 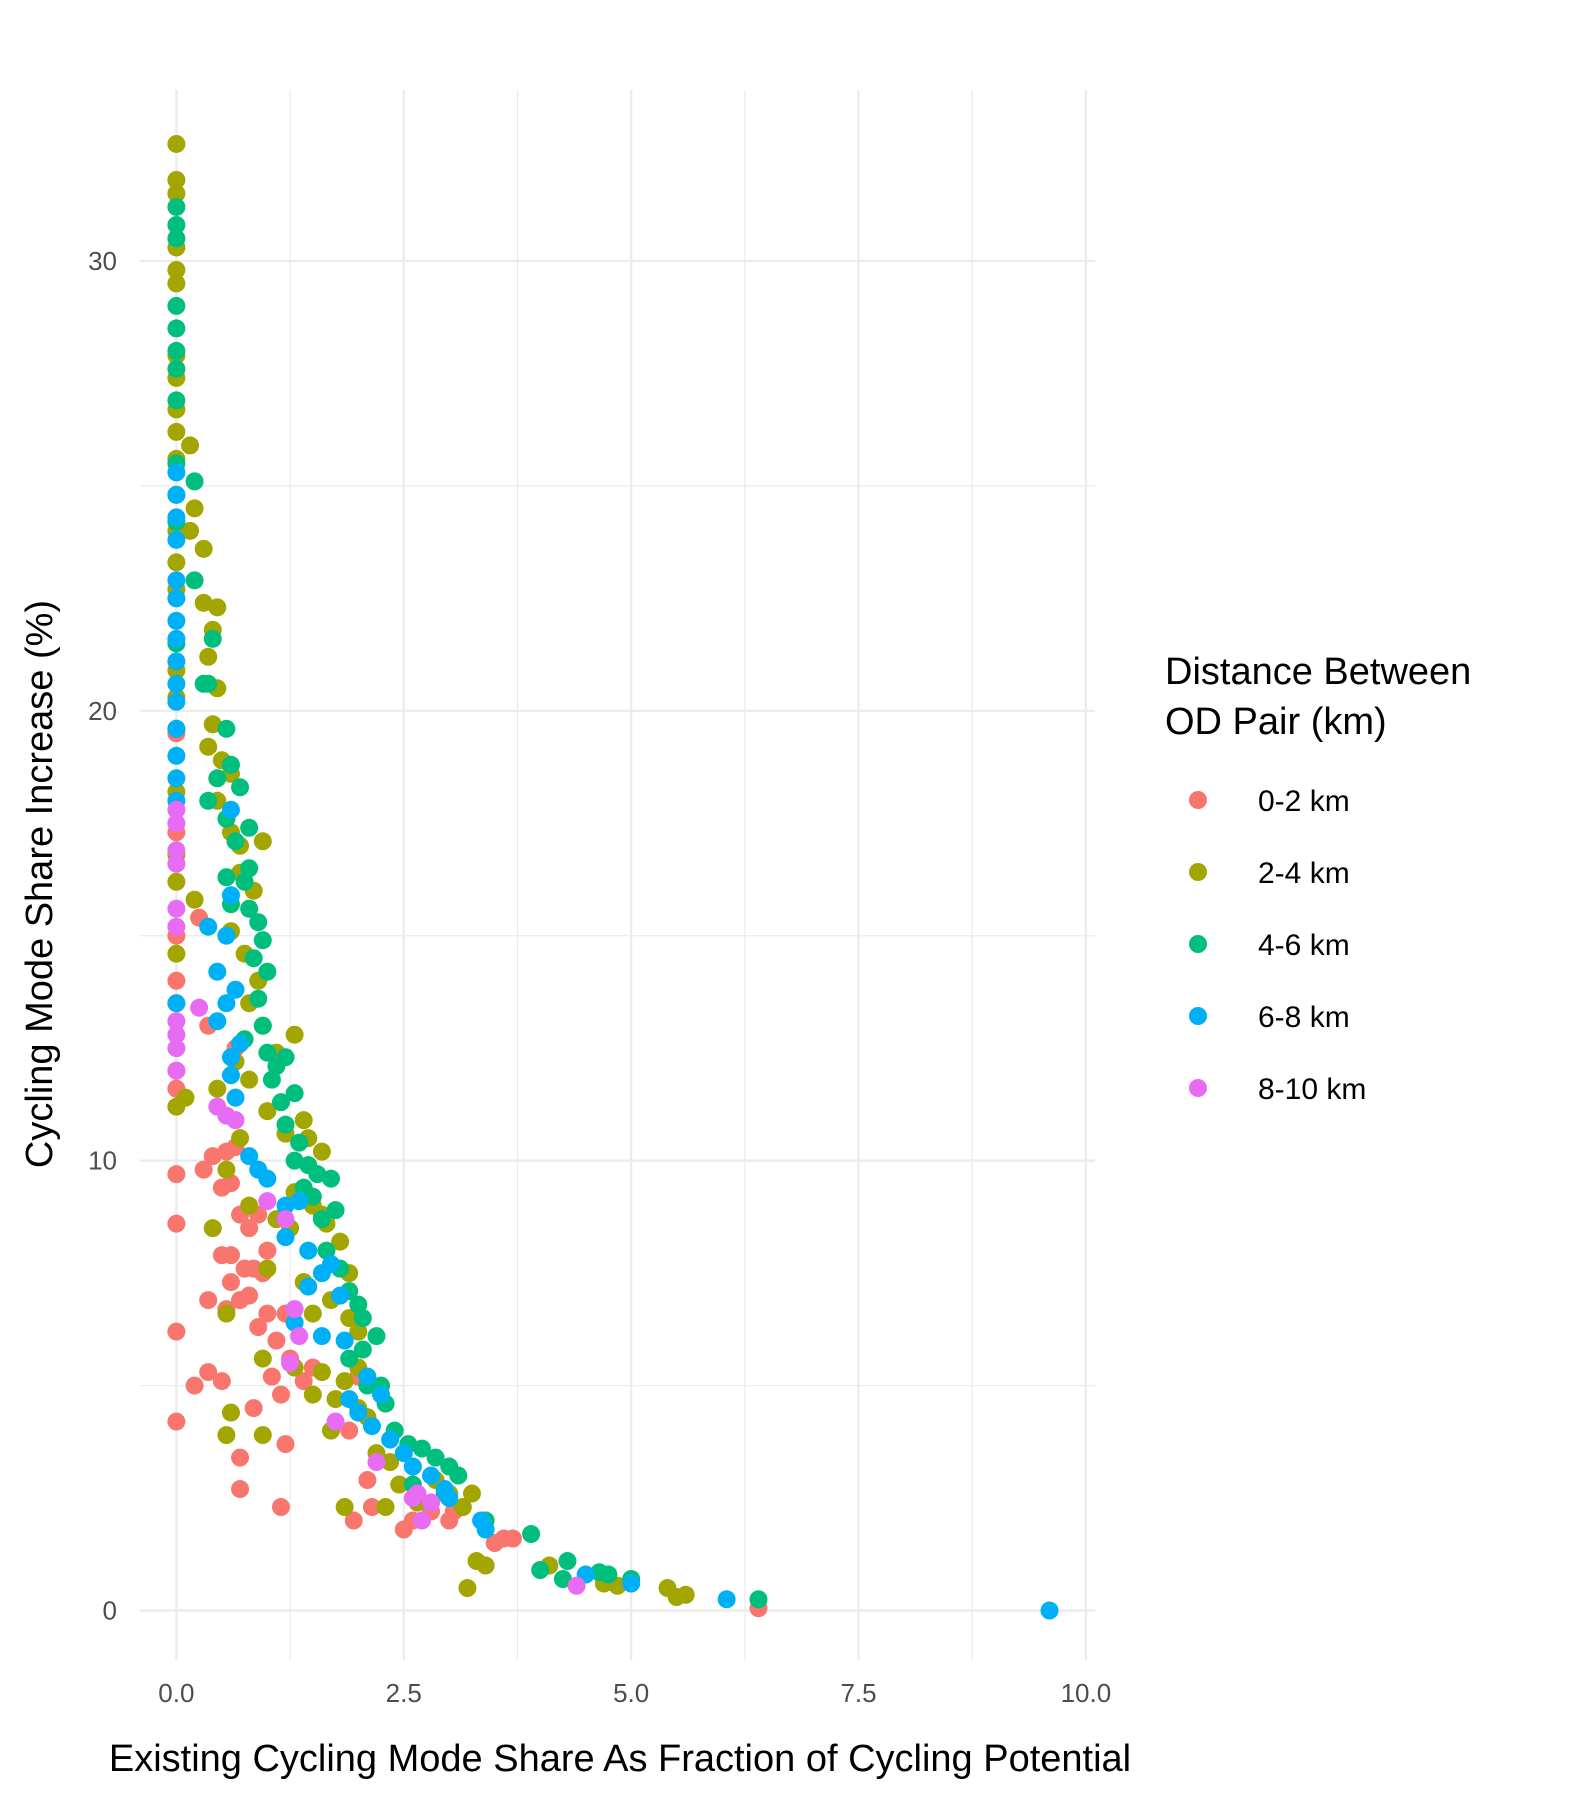 I want to click on legend-label: 0-2 km, so click(x=1304, y=801).